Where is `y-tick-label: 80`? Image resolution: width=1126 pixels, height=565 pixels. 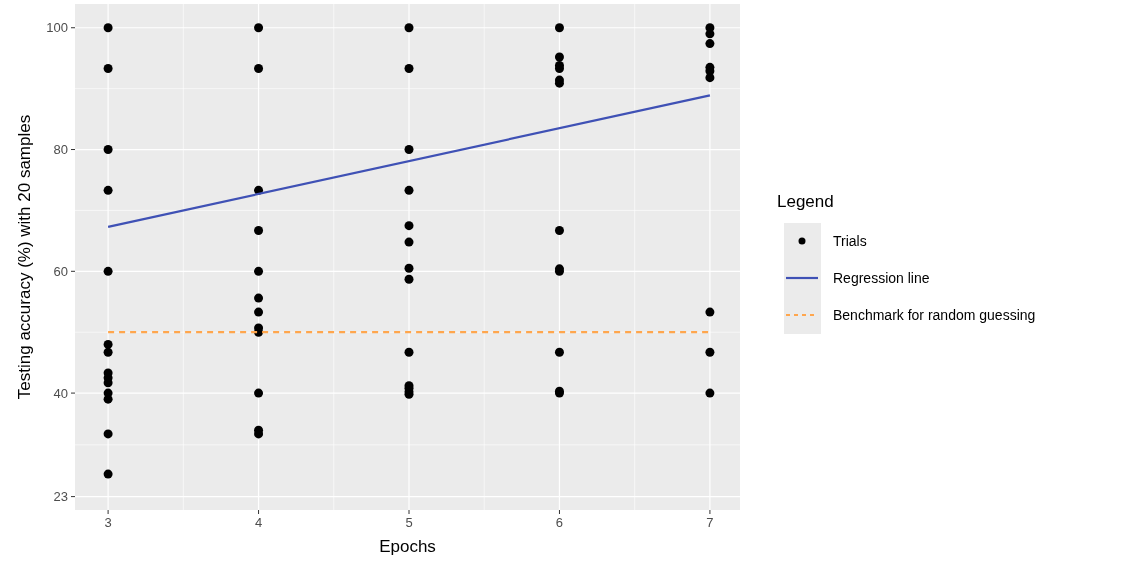
y-tick-label: 80 is located at coordinates (60, 150).